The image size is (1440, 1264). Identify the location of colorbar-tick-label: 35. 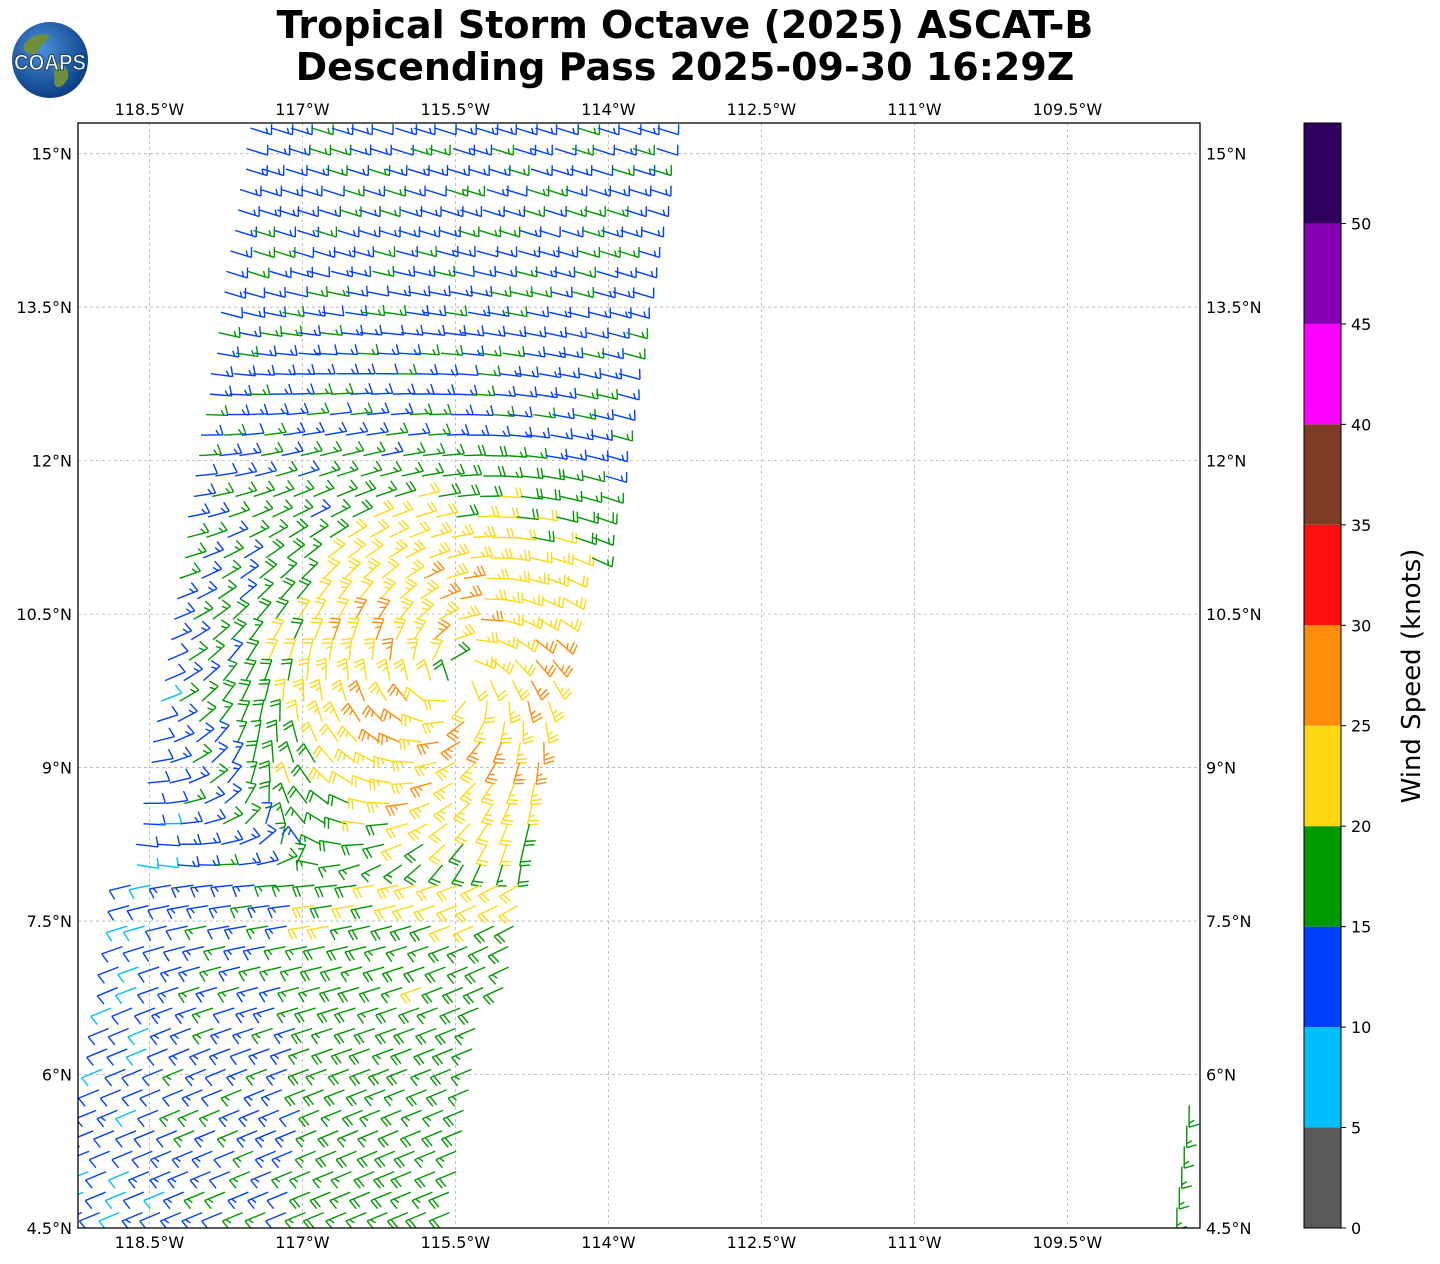
(1361, 525).